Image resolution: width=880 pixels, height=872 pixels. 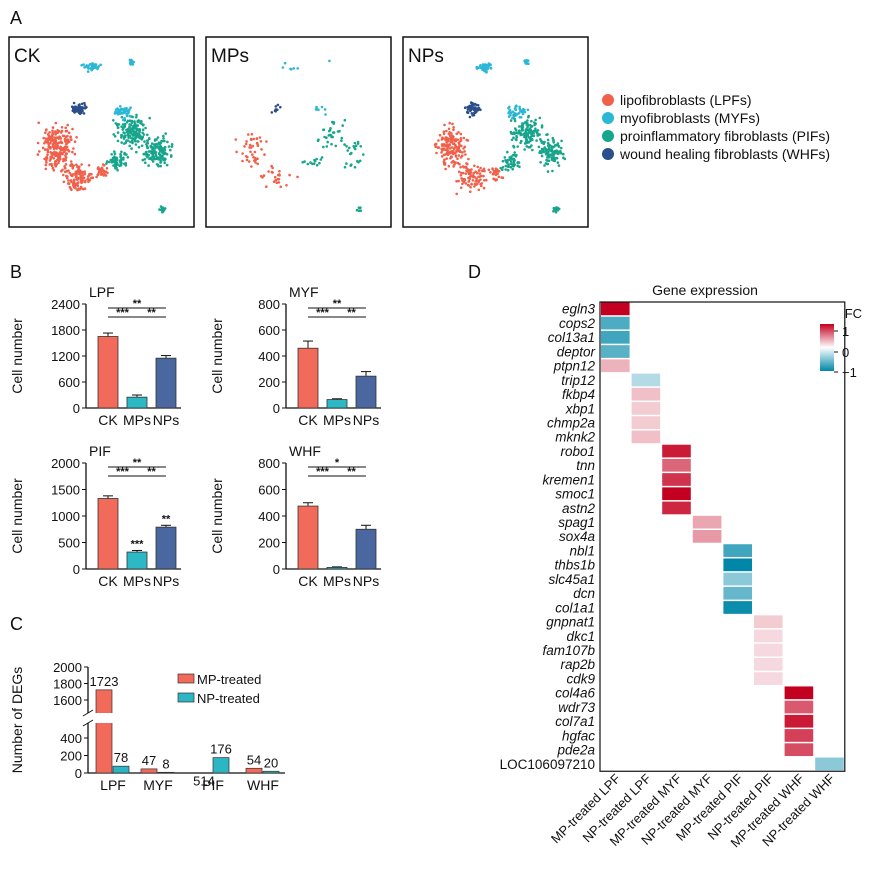 What do you see at coordinates (646, 422) in the screenshot?
I see `heatmap-cell-chmp2a` at bounding box center [646, 422].